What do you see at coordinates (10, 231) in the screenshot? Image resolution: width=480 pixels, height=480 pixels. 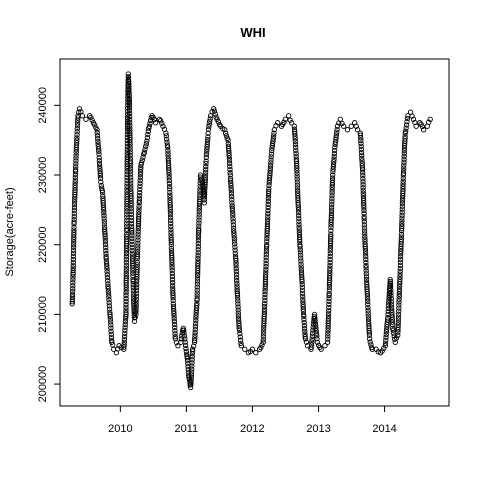 I see `y-axis-label: Storage(acre-feet)` at bounding box center [10, 231].